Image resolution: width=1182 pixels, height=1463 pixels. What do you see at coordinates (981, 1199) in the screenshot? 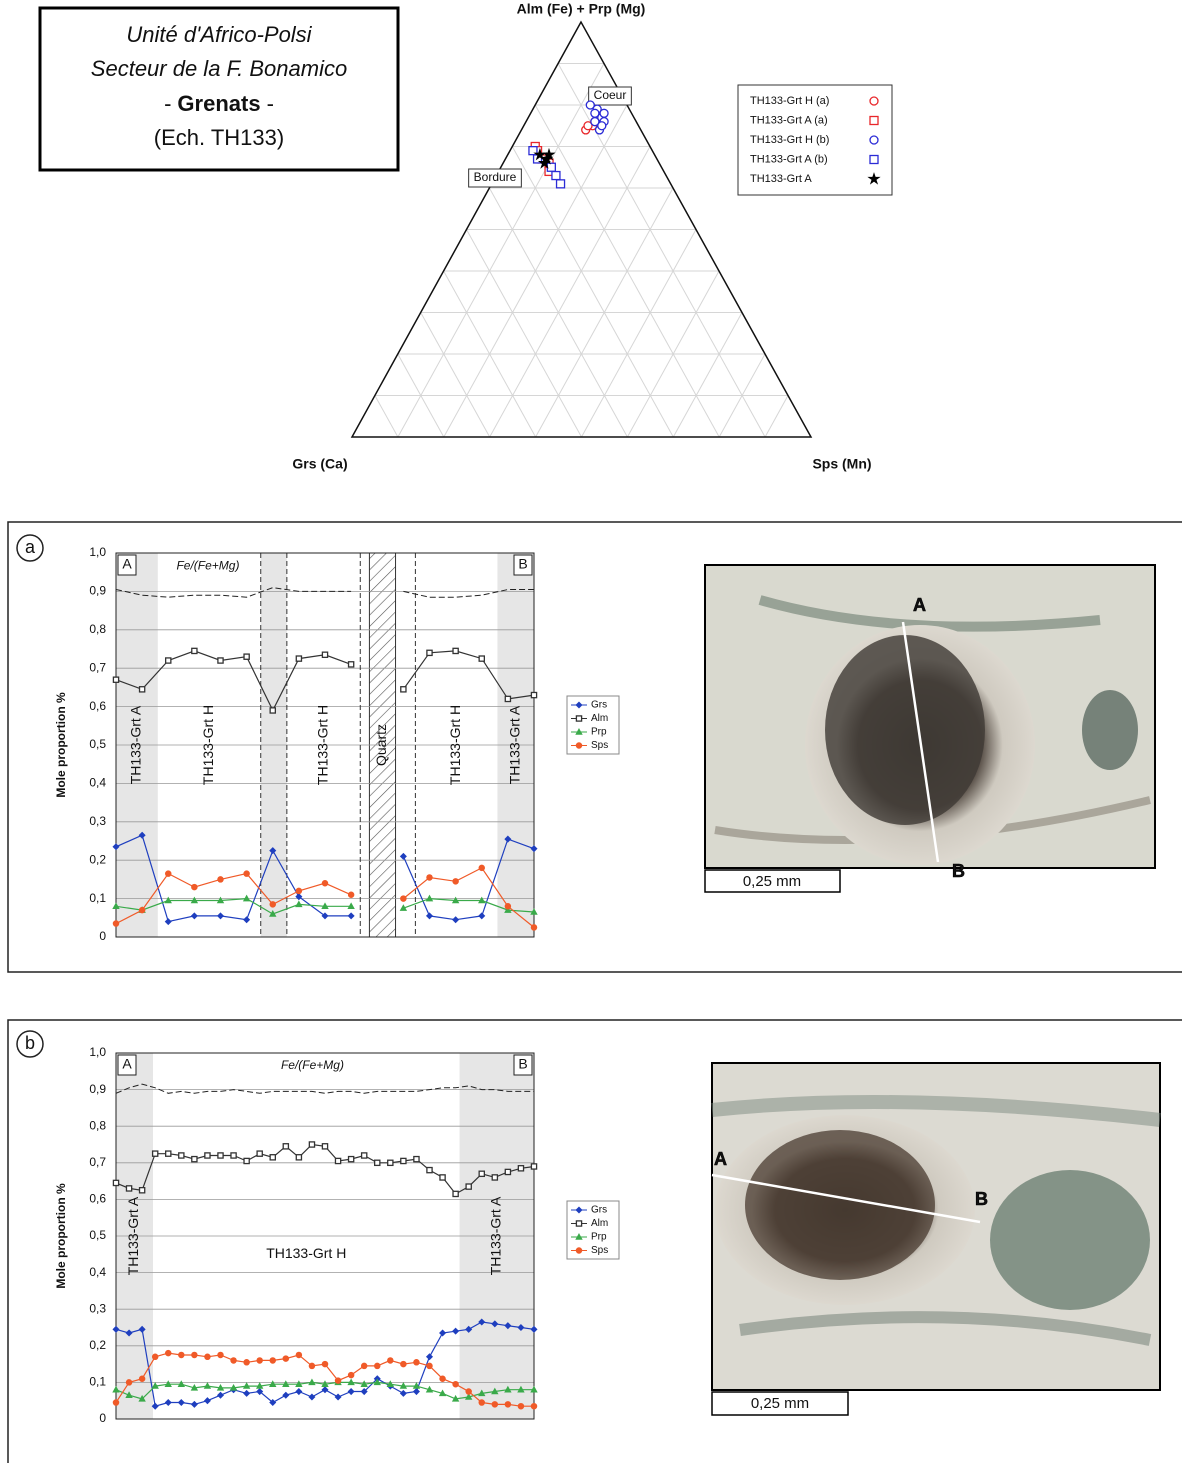
I see `photo-label: B` at bounding box center [981, 1199].